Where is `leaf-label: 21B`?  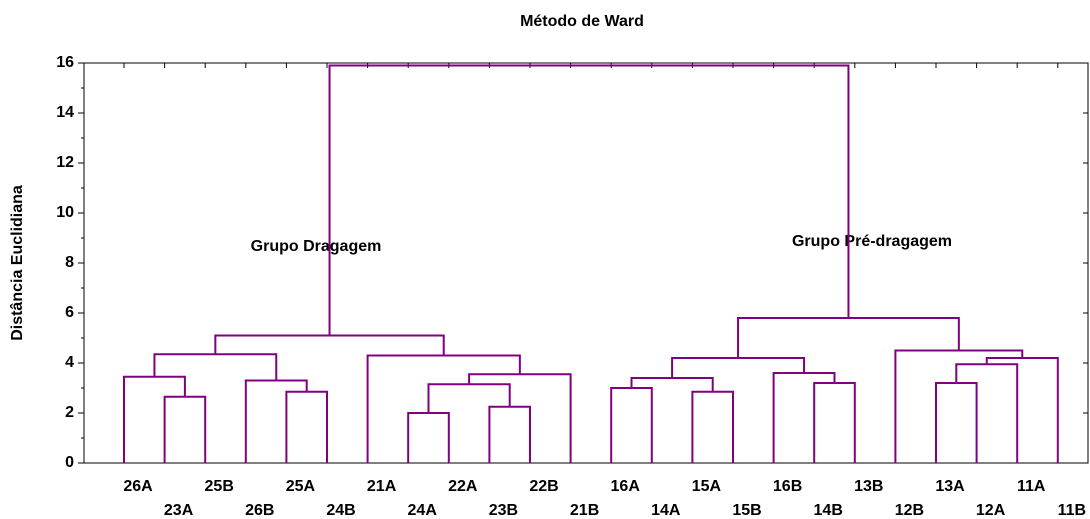 leaf-label: 21B is located at coordinates (584, 510).